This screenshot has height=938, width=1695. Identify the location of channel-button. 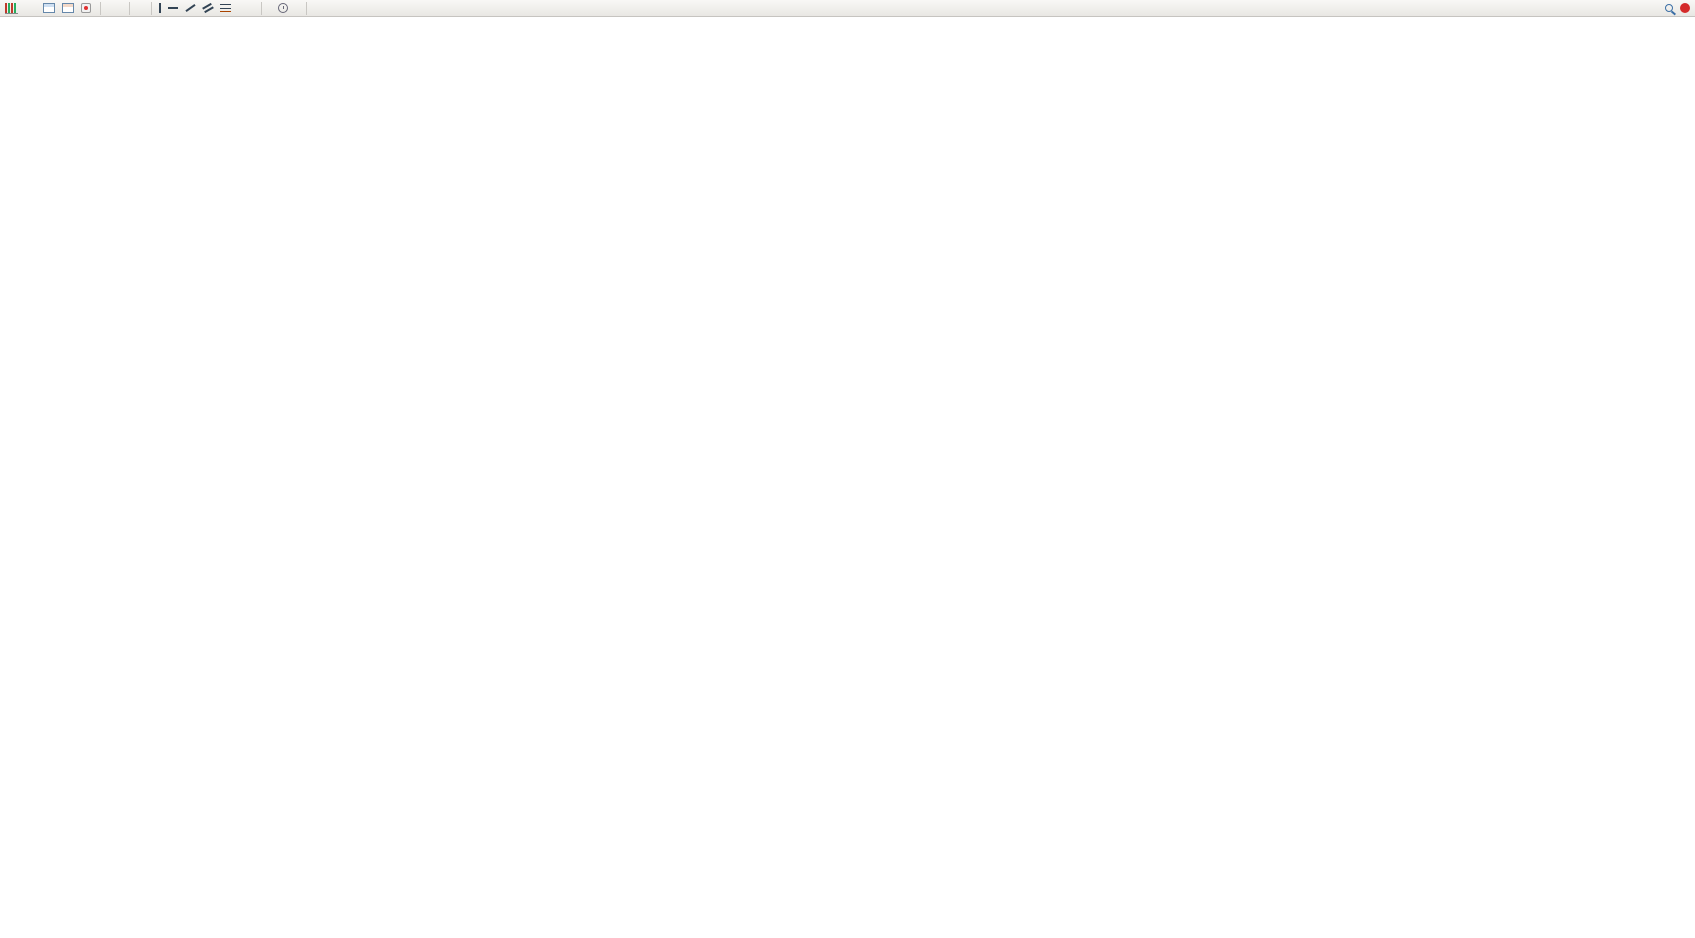
(208, 8).